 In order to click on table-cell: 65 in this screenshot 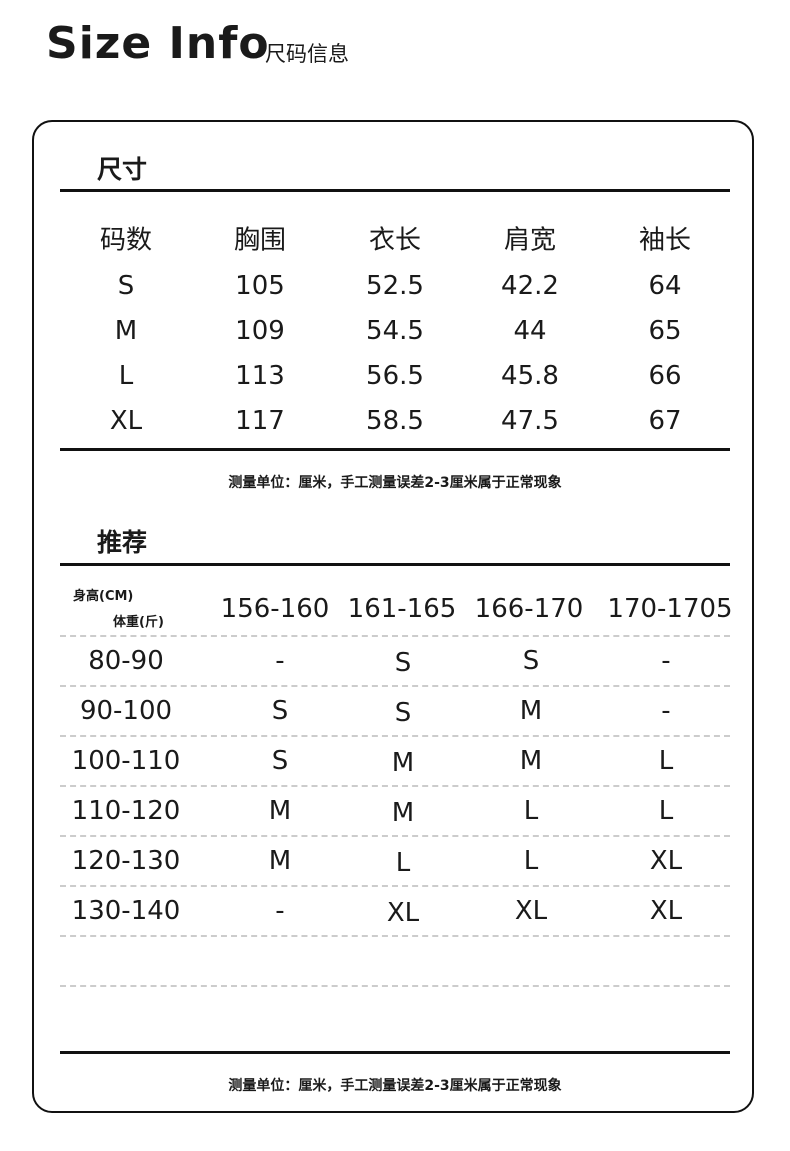, I will do `click(665, 331)`.